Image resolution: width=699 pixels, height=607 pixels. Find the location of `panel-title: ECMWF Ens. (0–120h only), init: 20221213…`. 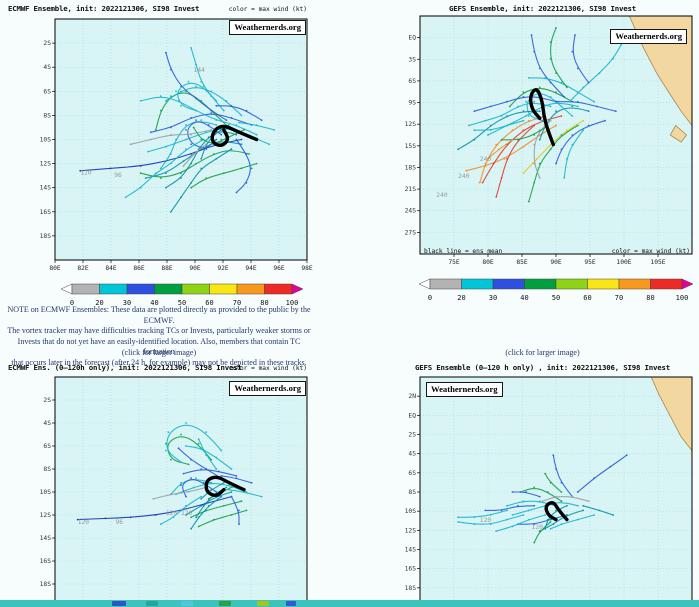

panel-title: ECMWF Ens. (0–120h only), init: 20221213… is located at coordinates (125, 367).